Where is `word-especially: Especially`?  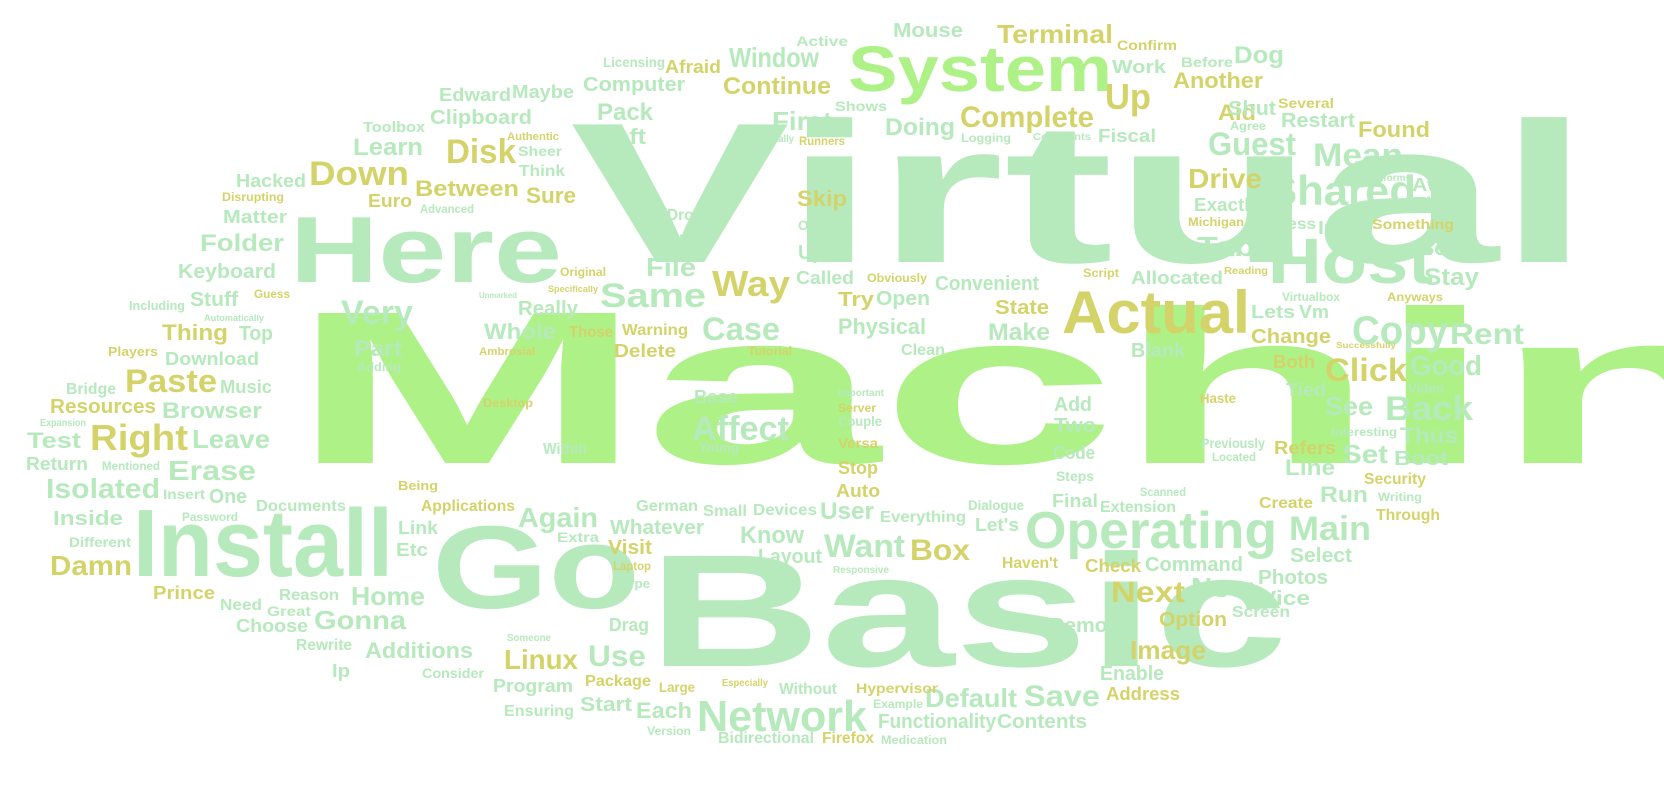 word-especially: Especially is located at coordinates (745, 683).